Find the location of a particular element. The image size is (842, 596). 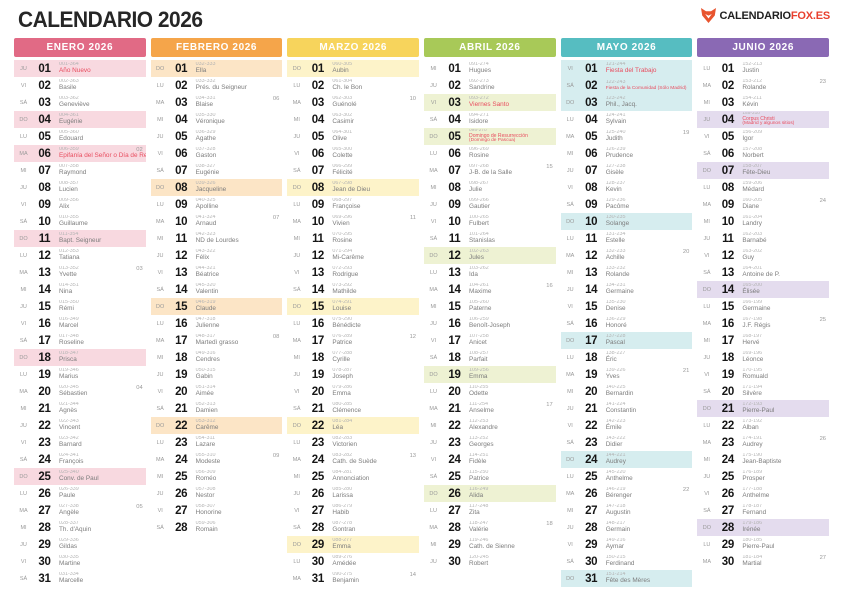

logo-text-accent: FOX.ES is located at coordinates (810, 15).